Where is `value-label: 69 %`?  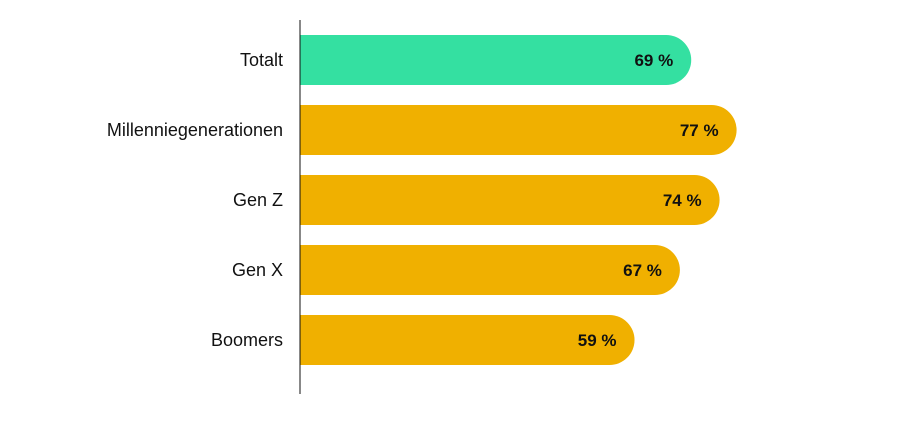
value-label: 69 % is located at coordinates (653, 60).